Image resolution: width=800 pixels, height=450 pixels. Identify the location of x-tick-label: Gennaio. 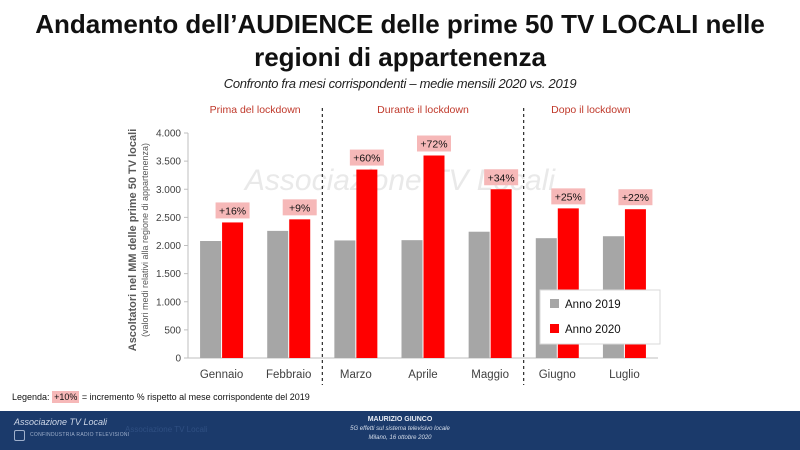
(221, 375).